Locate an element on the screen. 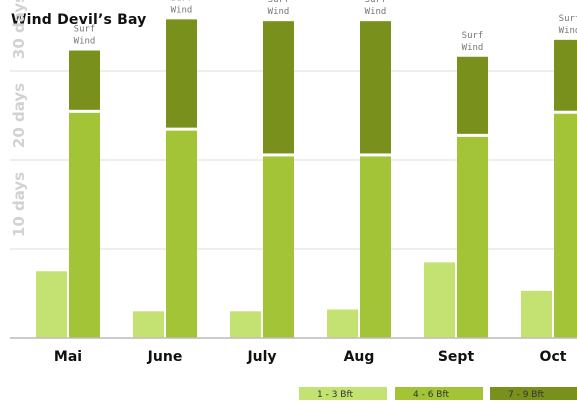 This screenshot has height=402, width=577. legend-item: 7 - 9 Bft is located at coordinates (533, 393).